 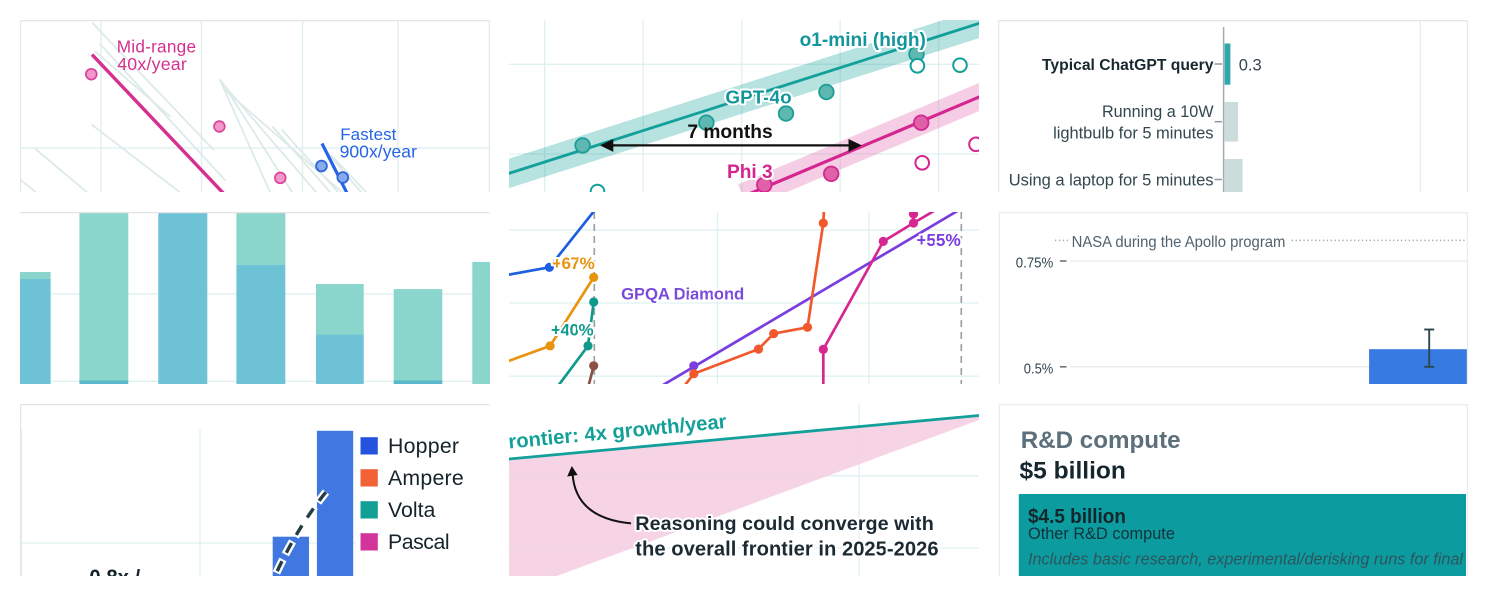 What do you see at coordinates (1111, 181) in the screenshot?
I see `svg-text: Using a laptop for 5 minutes` at bounding box center [1111, 181].